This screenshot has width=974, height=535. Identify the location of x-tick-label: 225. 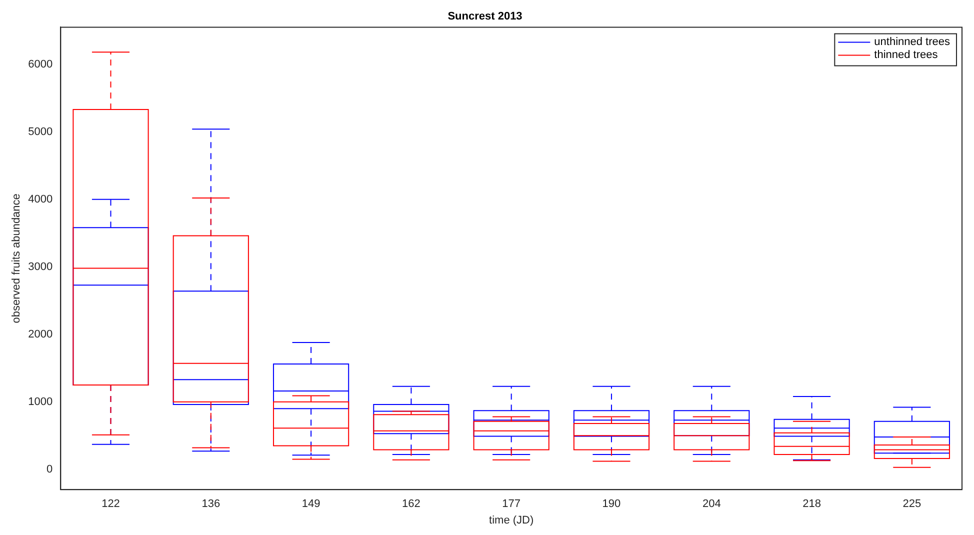
(912, 504).